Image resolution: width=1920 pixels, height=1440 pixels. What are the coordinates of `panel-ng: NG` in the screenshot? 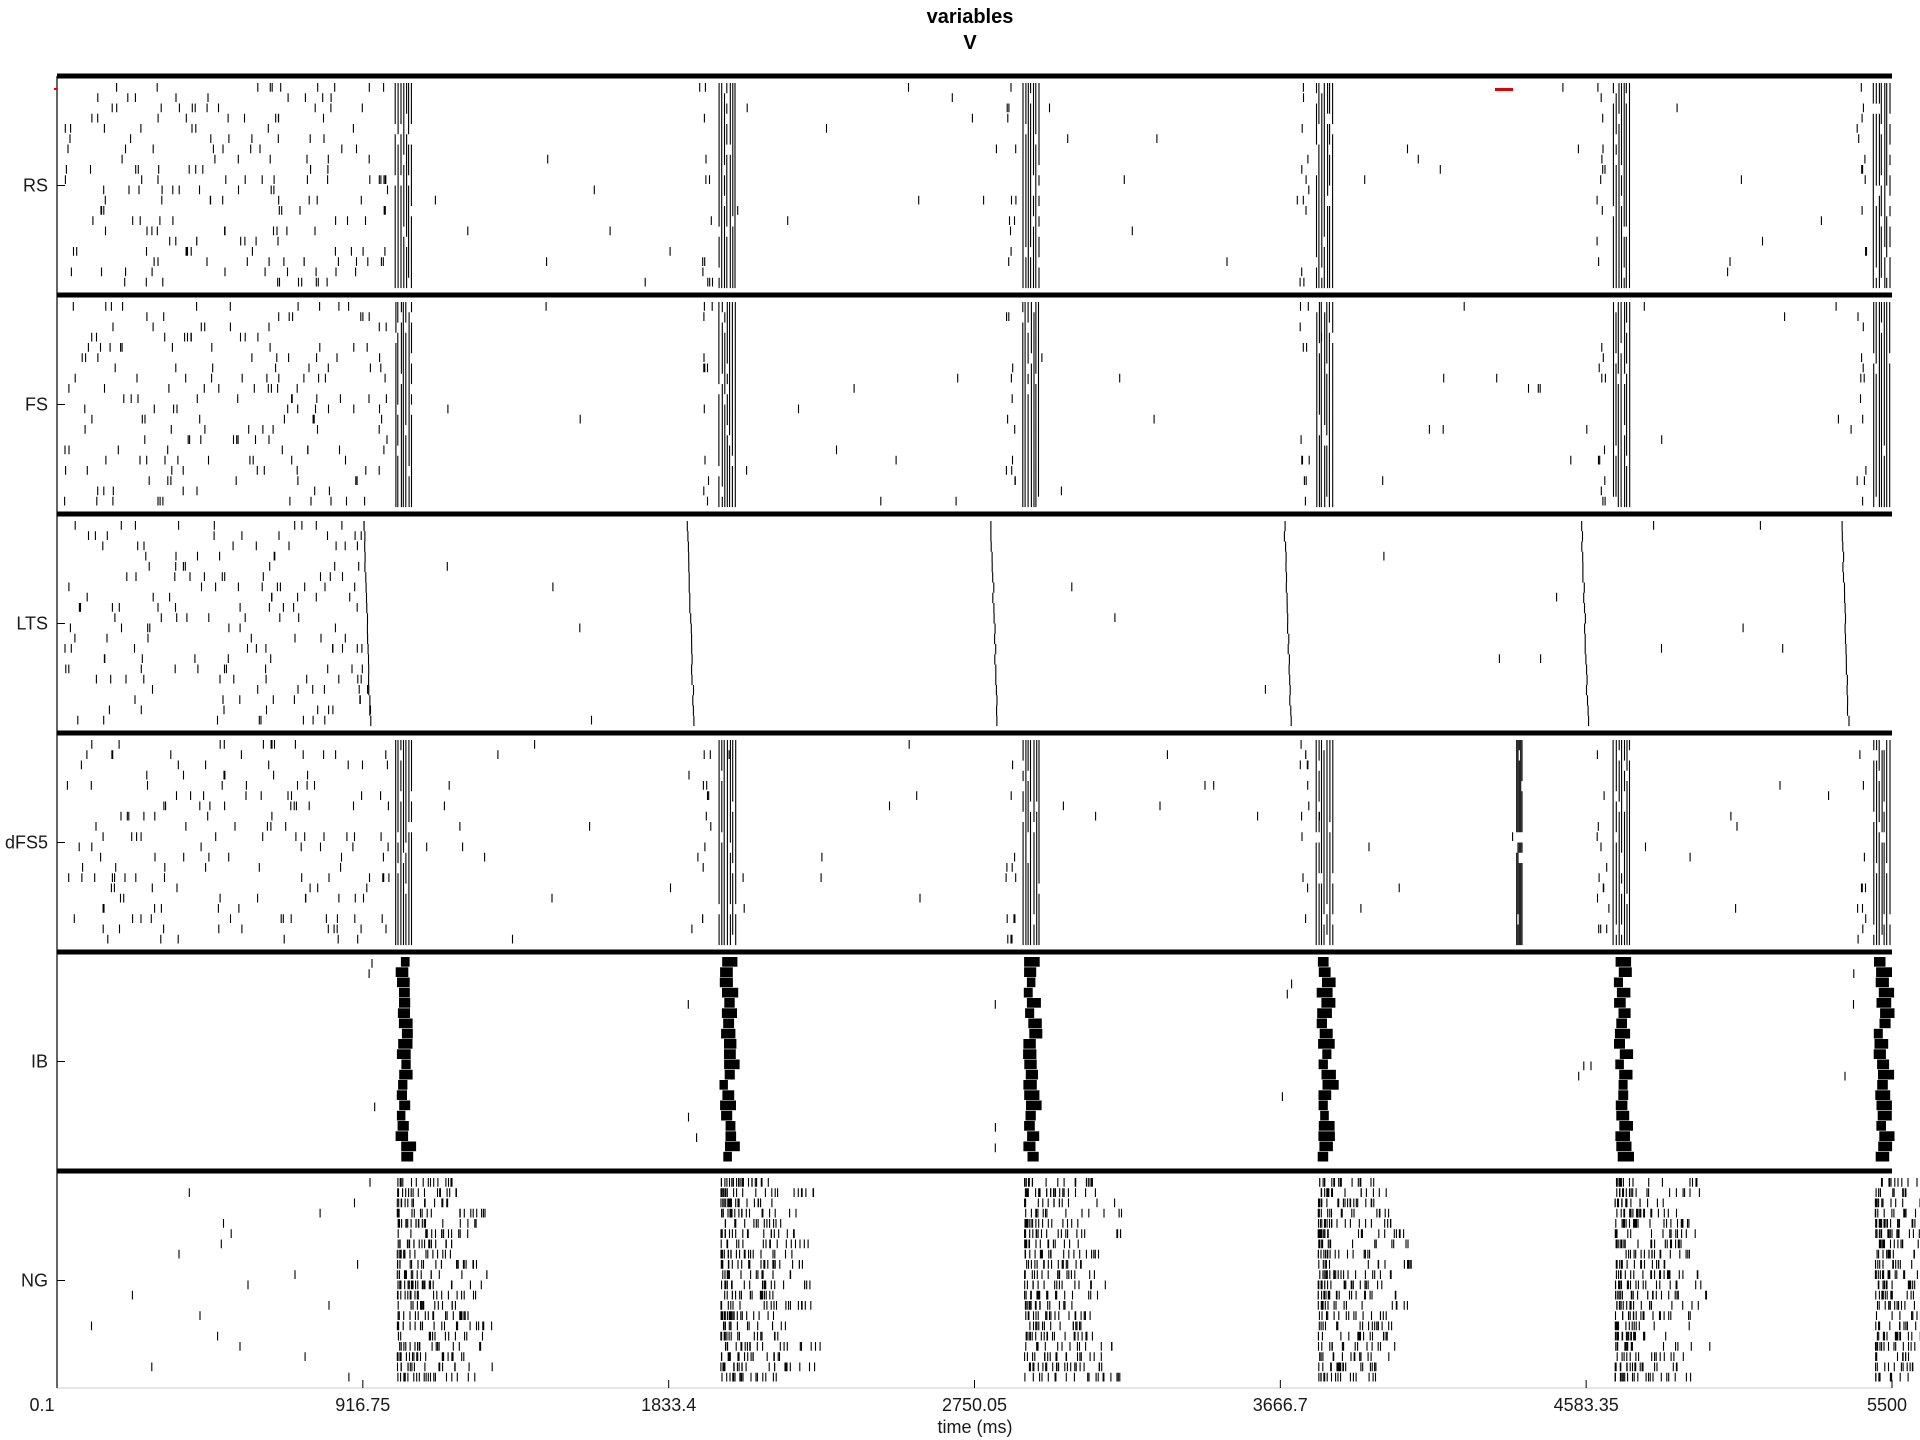 It's located at (970, 1275).